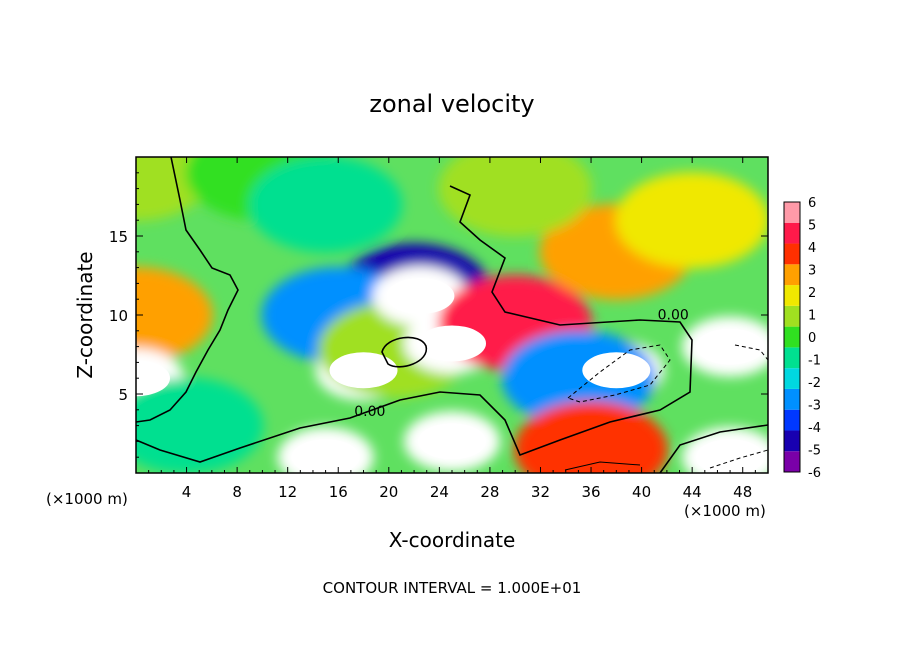  What do you see at coordinates (404, 352) in the screenshot?
I see `zero-contour-small-loop` at bounding box center [404, 352].